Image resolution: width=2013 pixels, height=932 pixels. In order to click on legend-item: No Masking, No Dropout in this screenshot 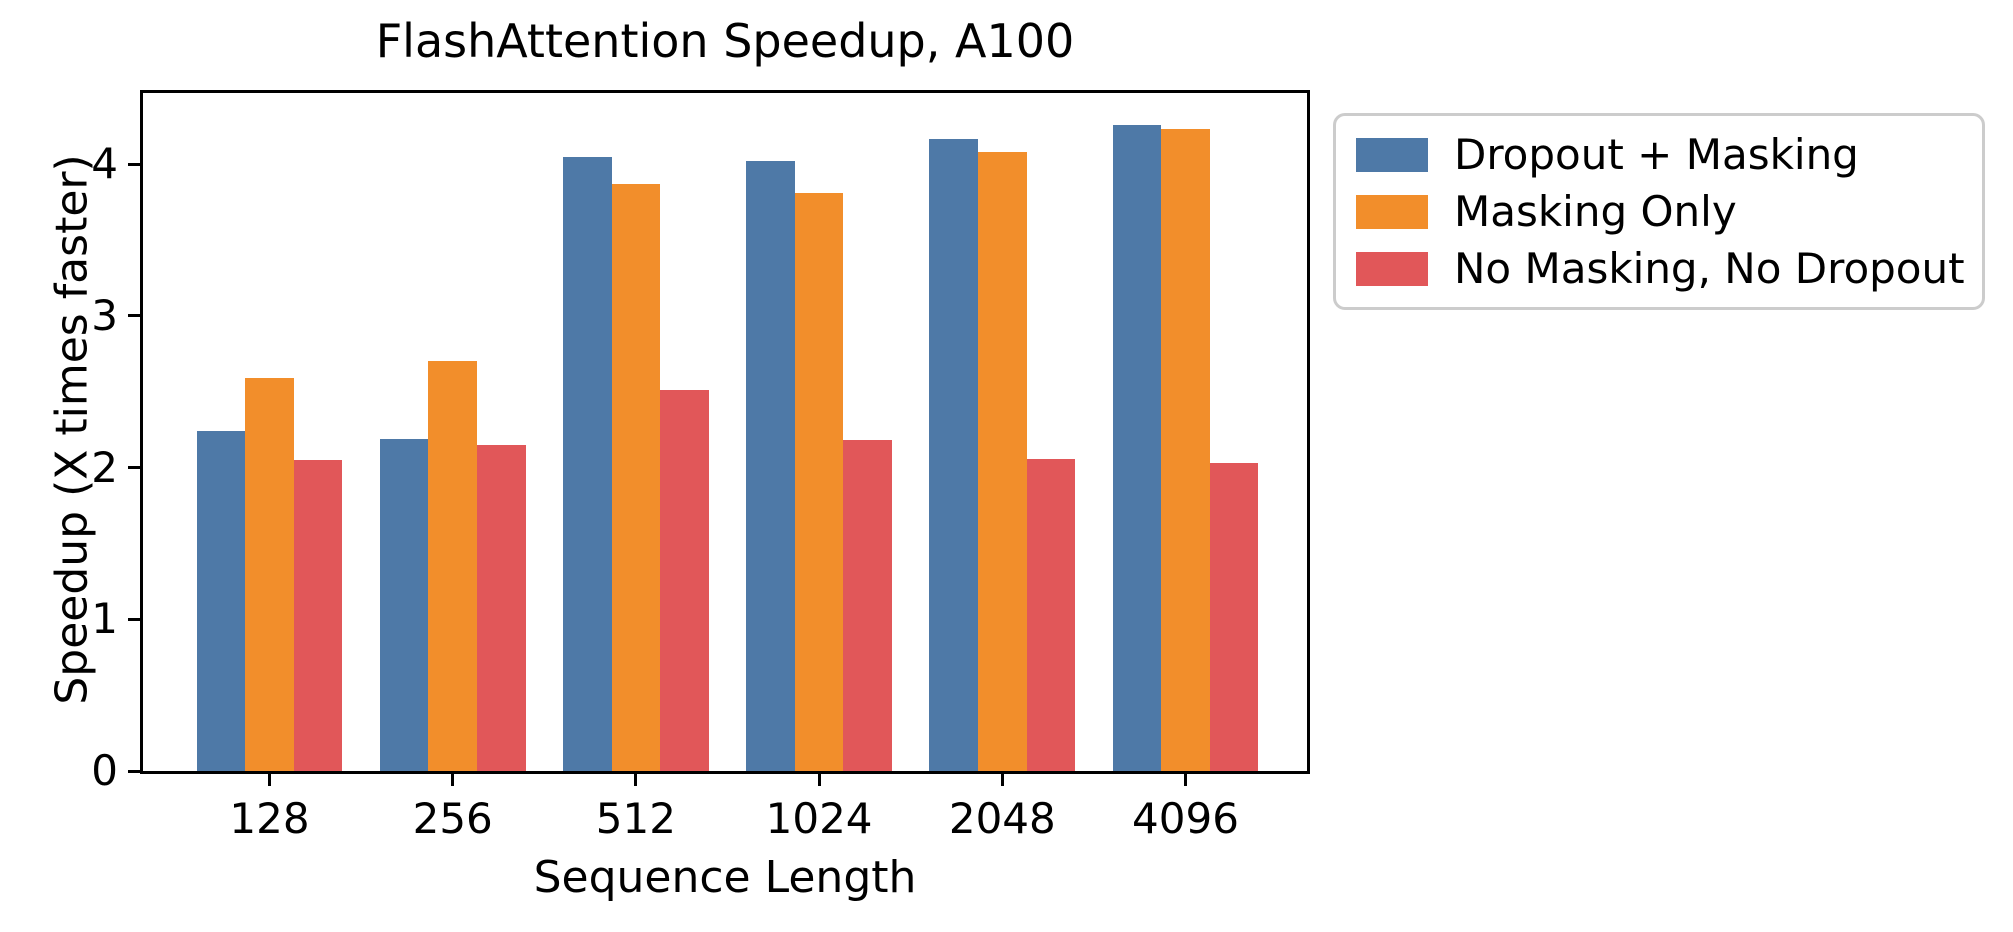, I will do `click(1659, 268)`.